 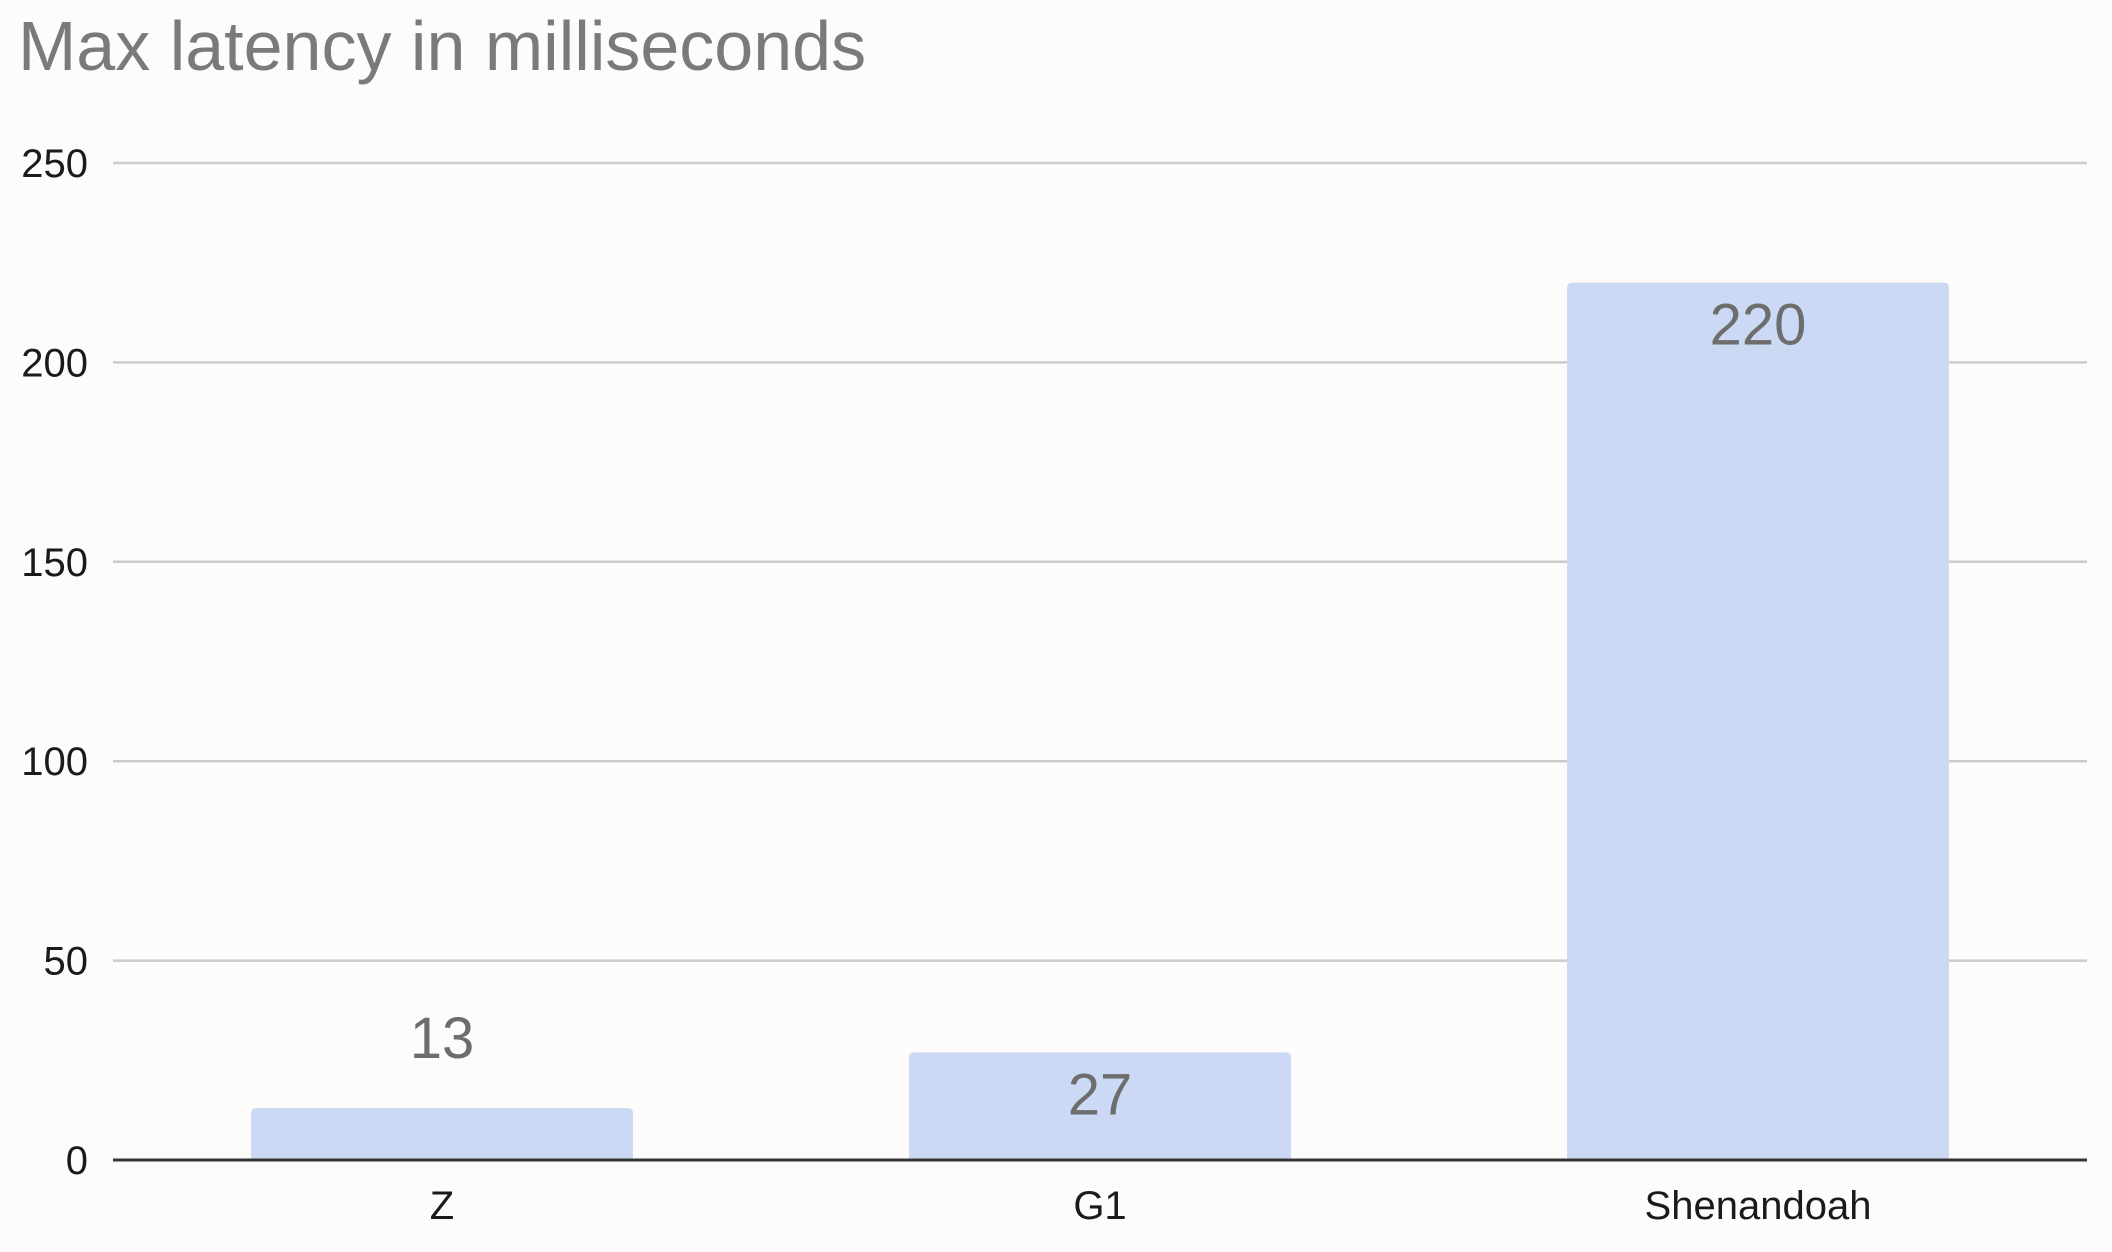 What do you see at coordinates (54, 762) in the screenshot?
I see `y-tick-label: 100` at bounding box center [54, 762].